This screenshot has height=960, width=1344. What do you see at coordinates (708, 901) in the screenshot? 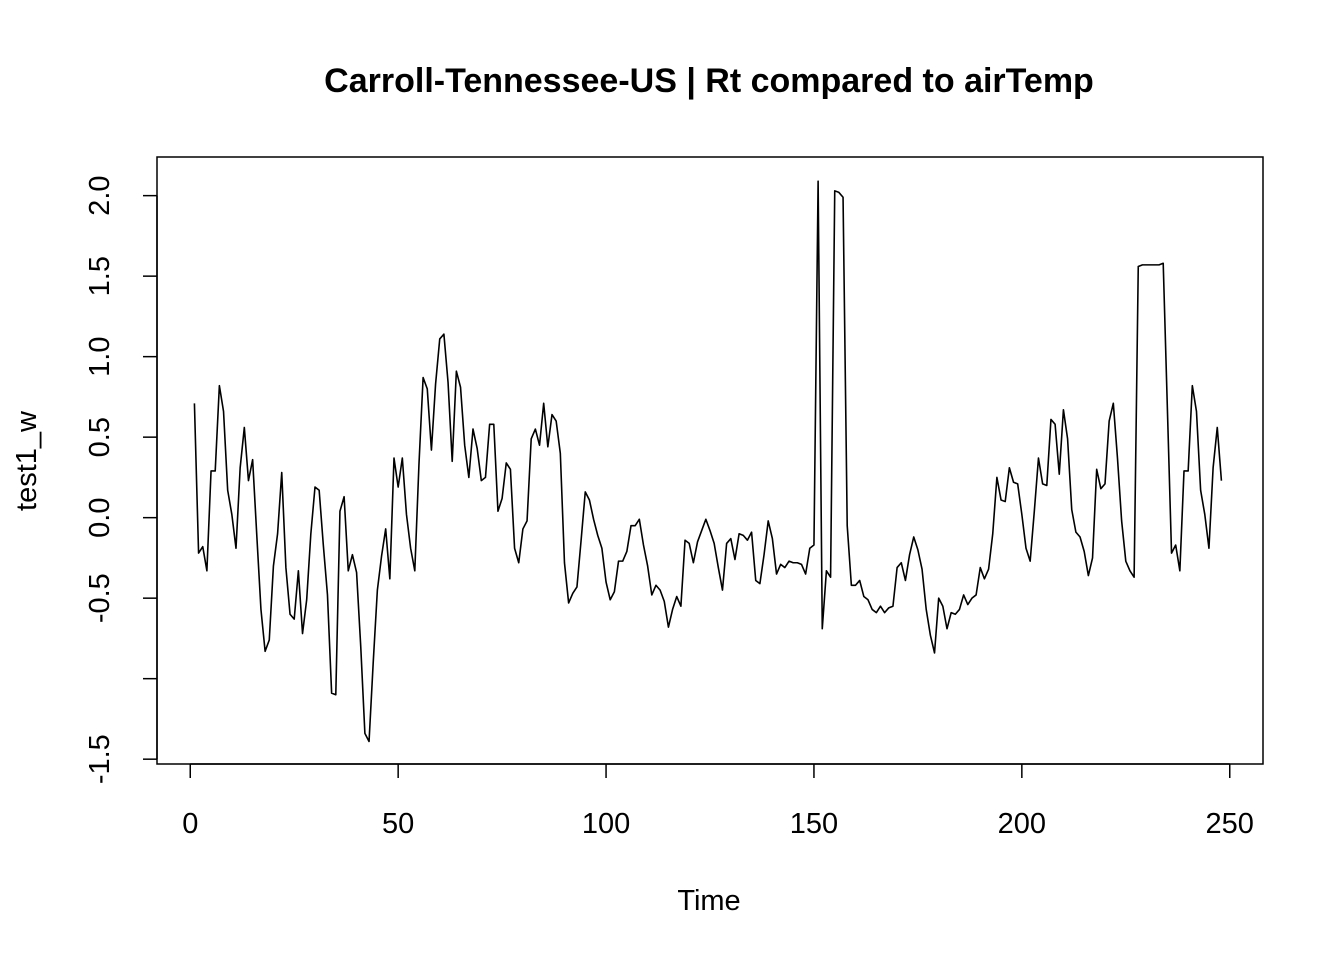
I see `x-axis-label: Time` at bounding box center [708, 901].